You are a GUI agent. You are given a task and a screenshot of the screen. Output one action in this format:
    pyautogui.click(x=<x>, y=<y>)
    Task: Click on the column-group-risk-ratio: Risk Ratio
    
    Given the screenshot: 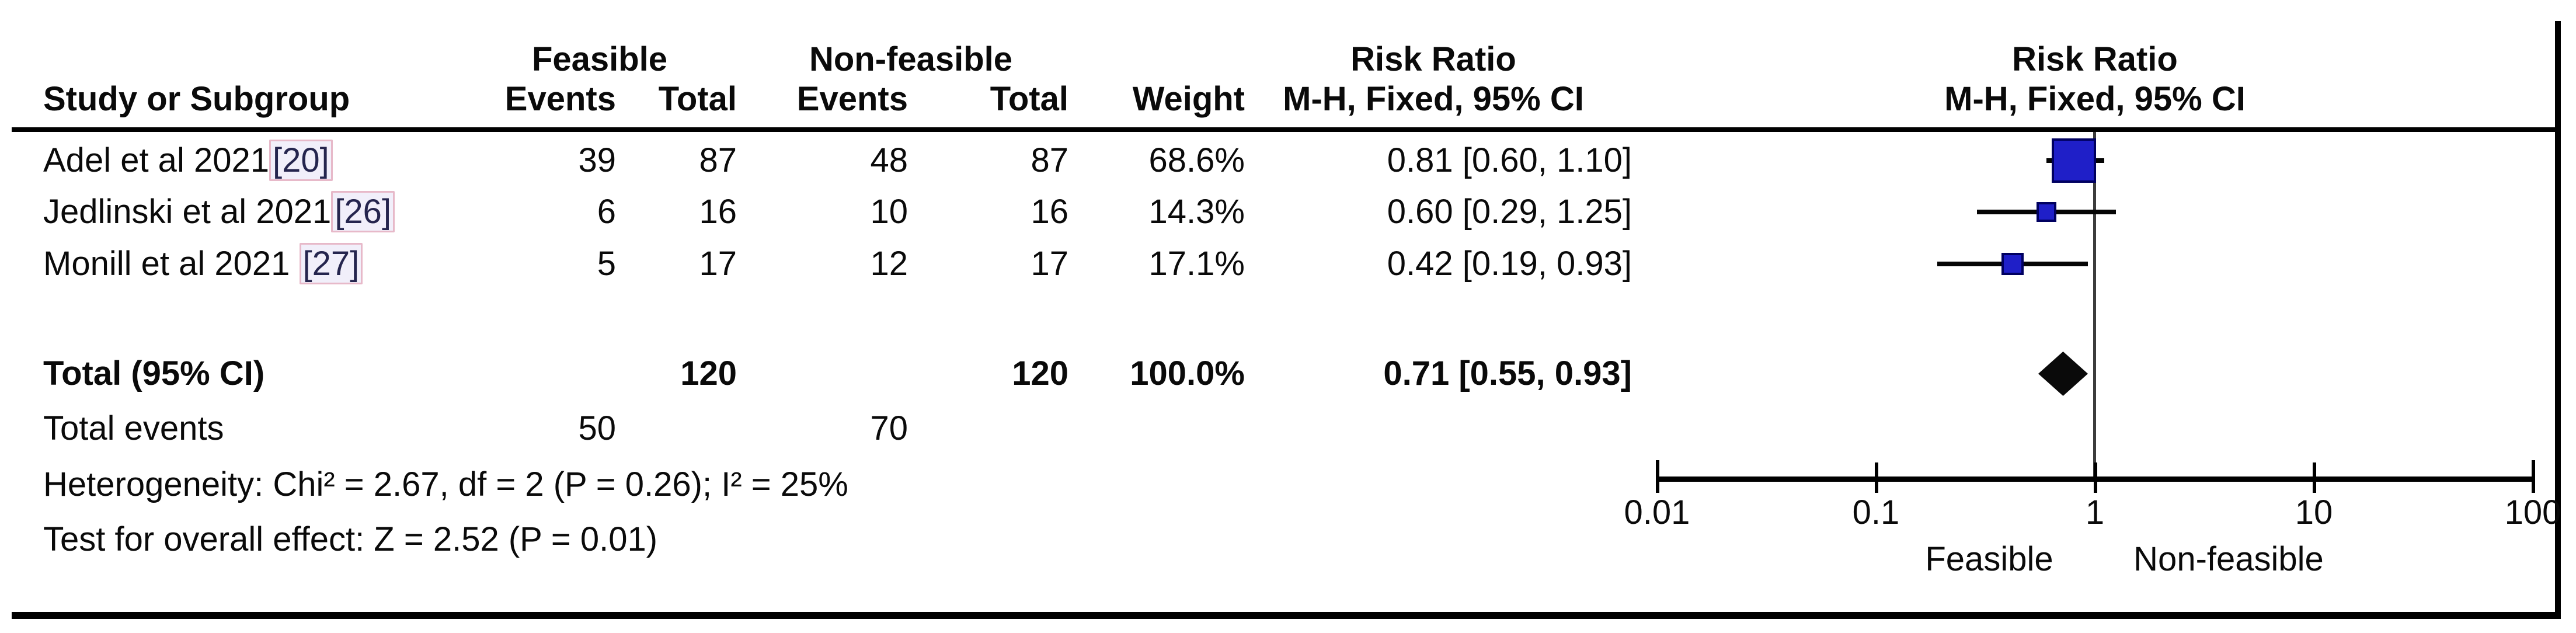 What is the action you would take?
    pyautogui.click(x=1433, y=59)
    